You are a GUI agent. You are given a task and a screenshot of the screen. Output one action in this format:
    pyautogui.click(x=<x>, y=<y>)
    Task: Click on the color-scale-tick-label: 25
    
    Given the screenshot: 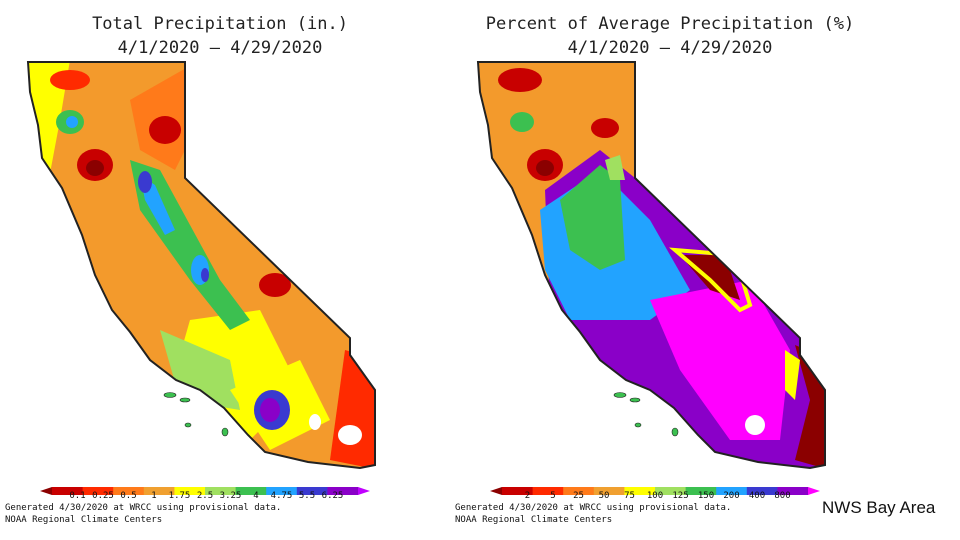 What is the action you would take?
    pyautogui.click(x=578, y=496)
    